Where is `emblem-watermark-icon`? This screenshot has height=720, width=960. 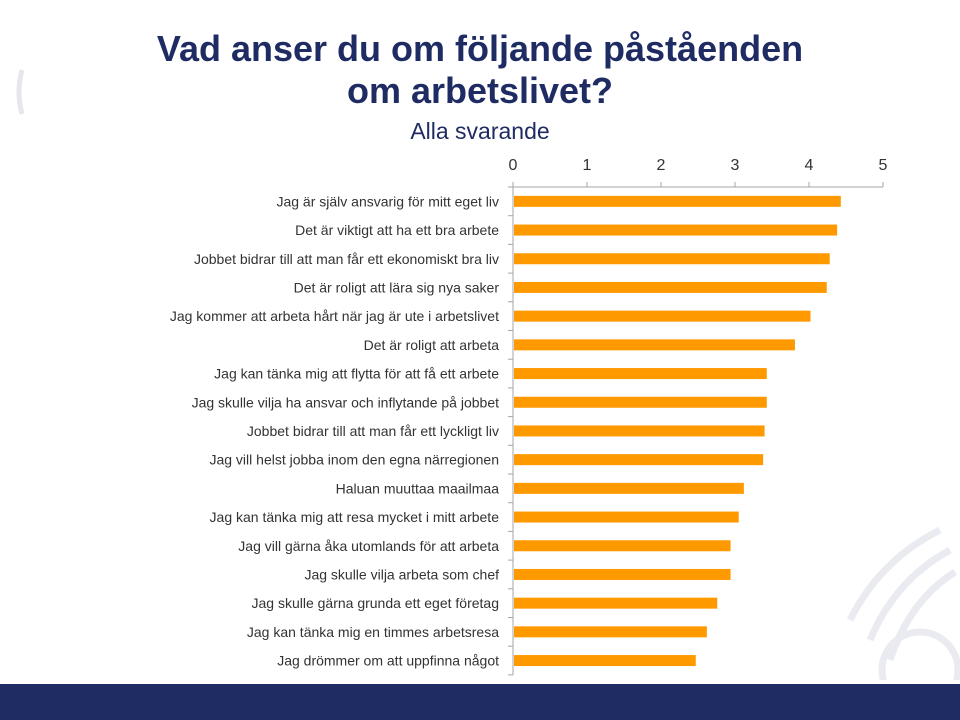
emblem-watermark-icon is located at coordinates (903, 603).